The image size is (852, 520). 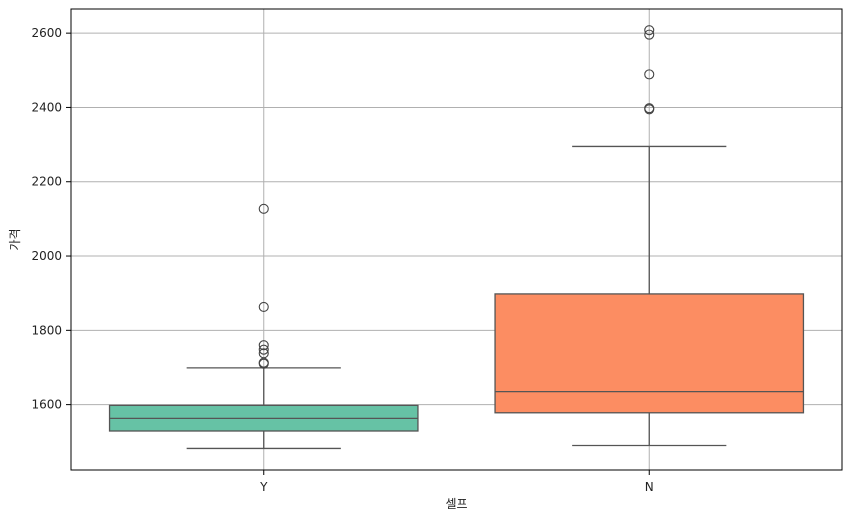 What do you see at coordinates (46, 330) in the screenshot?
I see `y-tick-label: 1800` at bounding box center [46, 330].